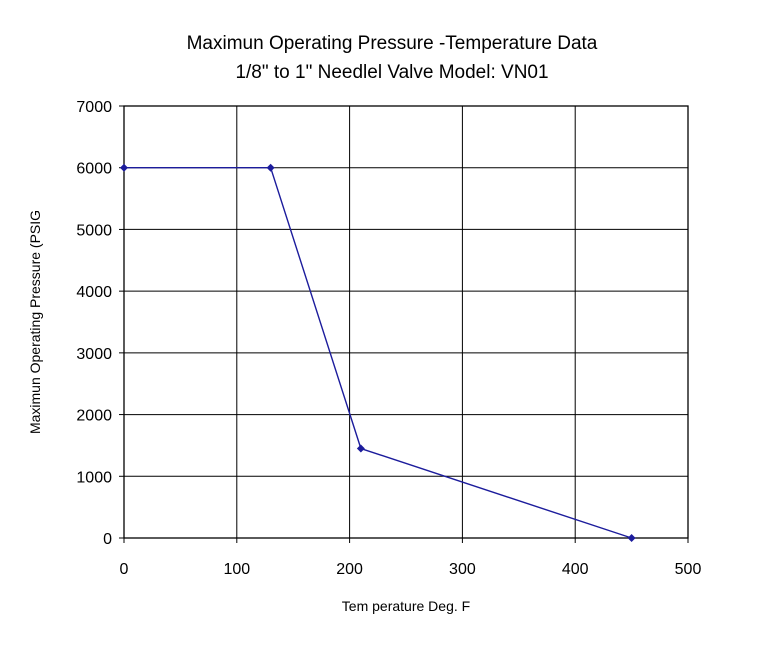  I want to click on y-tick-label: 4000, so click(94, 292).